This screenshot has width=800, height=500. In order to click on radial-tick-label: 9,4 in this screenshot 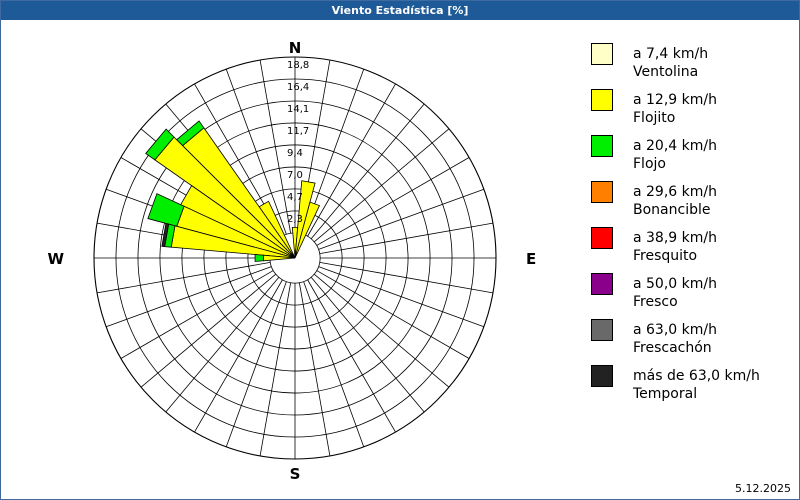, I will do `click(295, 153)`.